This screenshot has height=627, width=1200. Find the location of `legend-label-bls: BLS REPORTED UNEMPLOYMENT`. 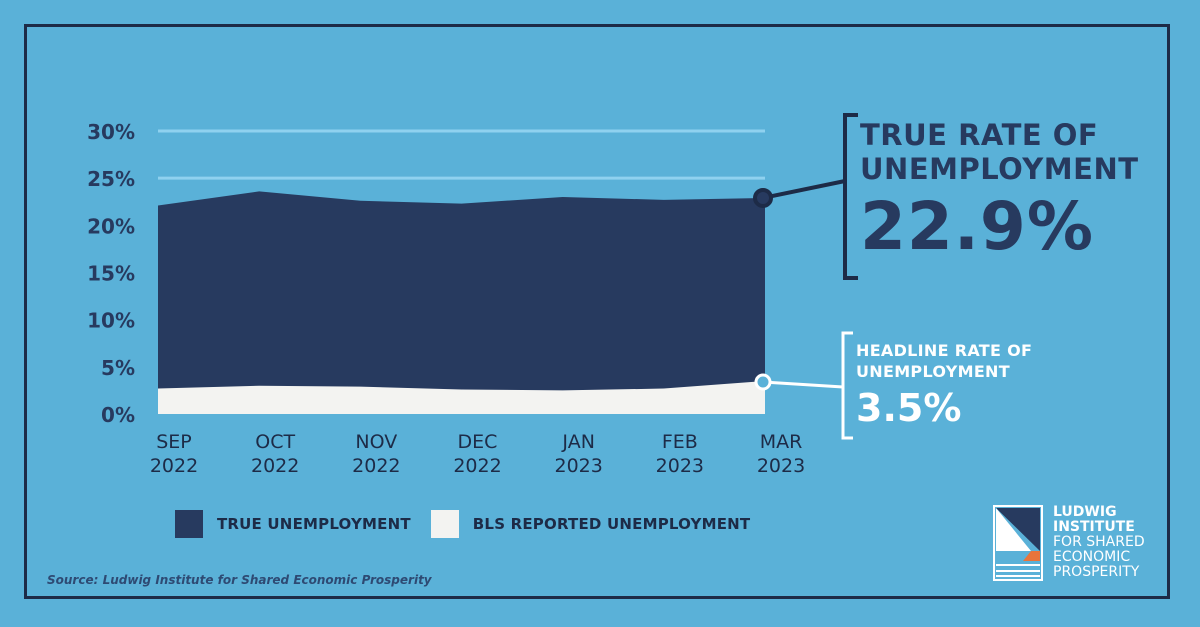

legend-label-bls: BLS REPORTED UNEMPLOYMENT is located at coordinates (611, 524).